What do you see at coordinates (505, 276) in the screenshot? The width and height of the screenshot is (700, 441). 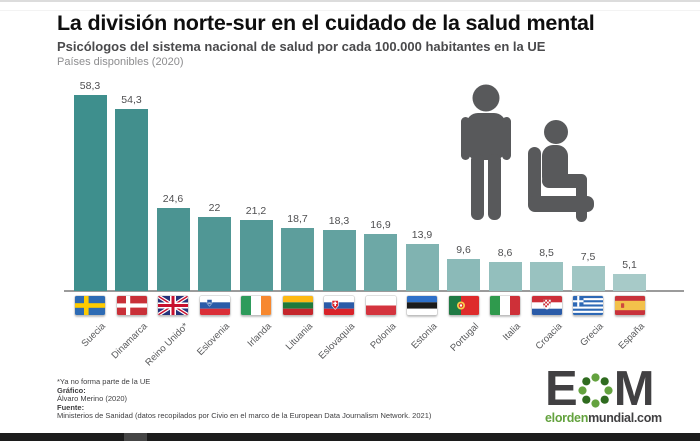 I see `bar-italia` at bounding box center [505, 276].